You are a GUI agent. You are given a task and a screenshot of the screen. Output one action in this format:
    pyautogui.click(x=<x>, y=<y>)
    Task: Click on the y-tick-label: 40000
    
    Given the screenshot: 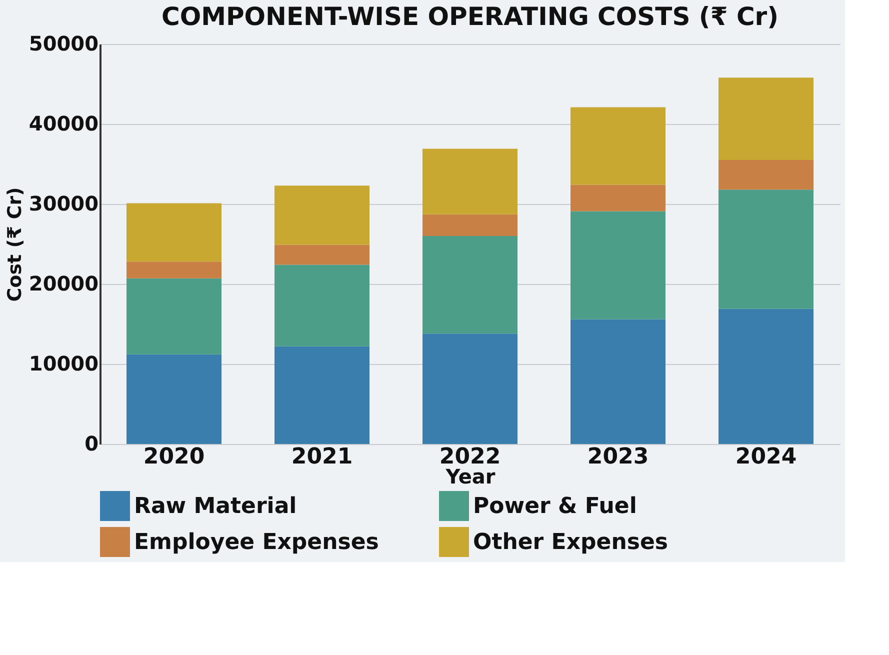 What is the action you would take?
    pyautogui.click(x=63, y=124)
    